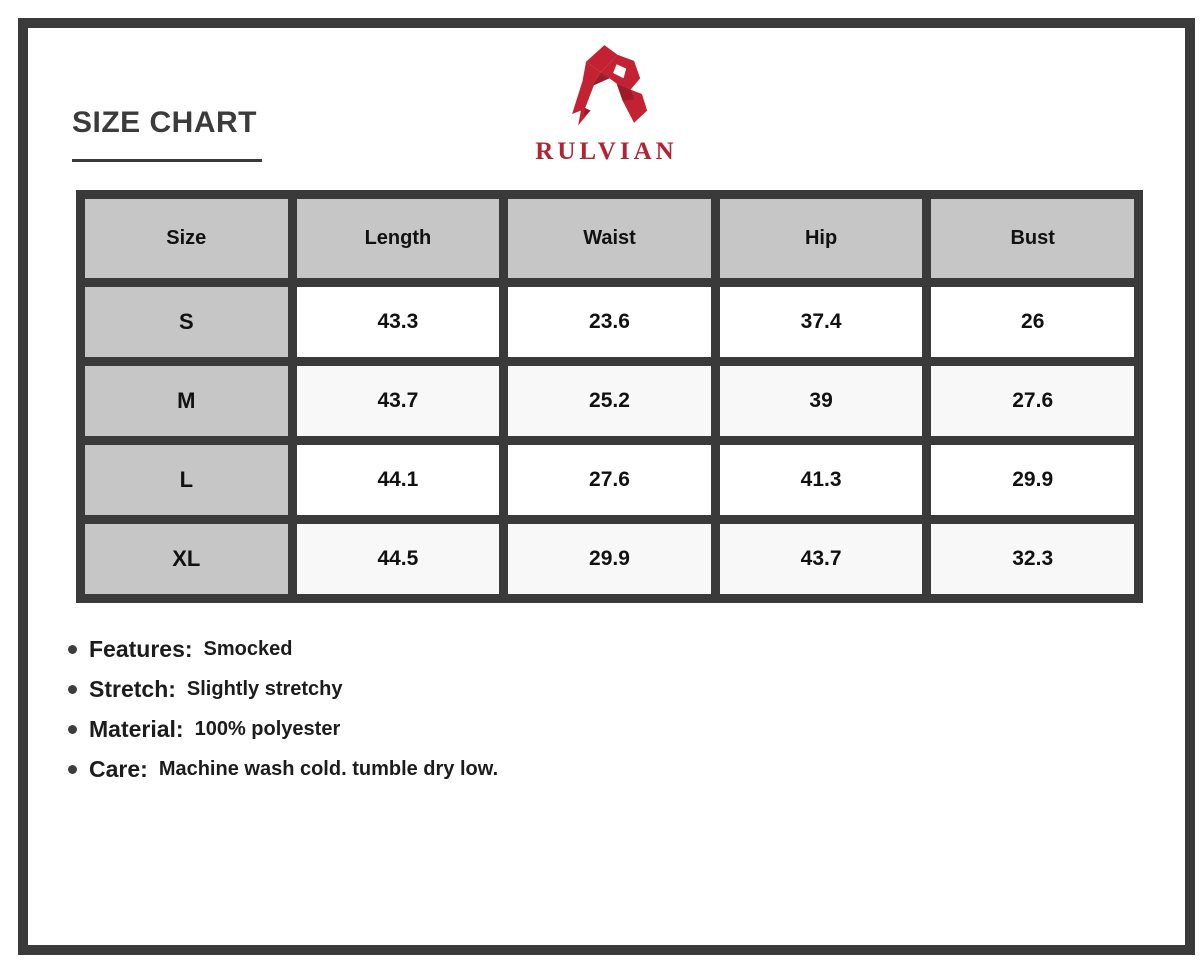 Image resolution: width=1200 pixels, height=960 pixels. Describe the element at coordinates (398, 238) in the screenshot. I see `column-header-length: Length` at that location.